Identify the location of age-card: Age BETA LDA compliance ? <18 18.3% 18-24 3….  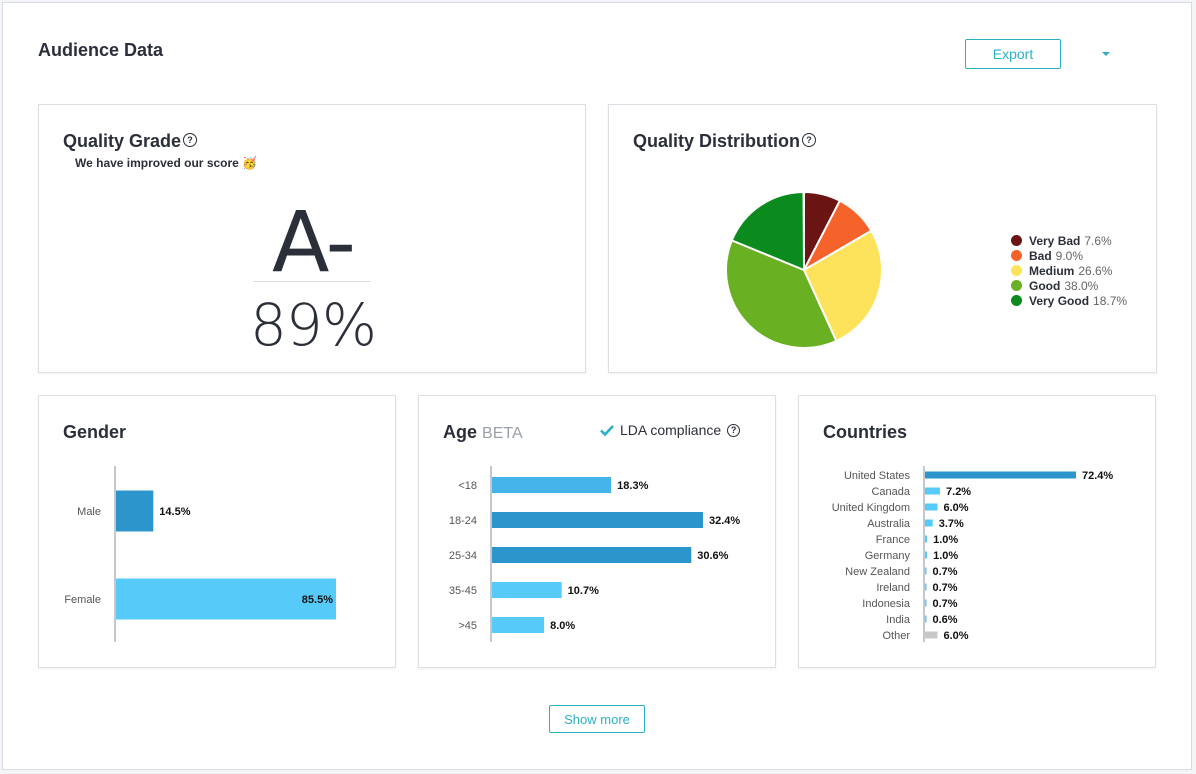
(597, 531).